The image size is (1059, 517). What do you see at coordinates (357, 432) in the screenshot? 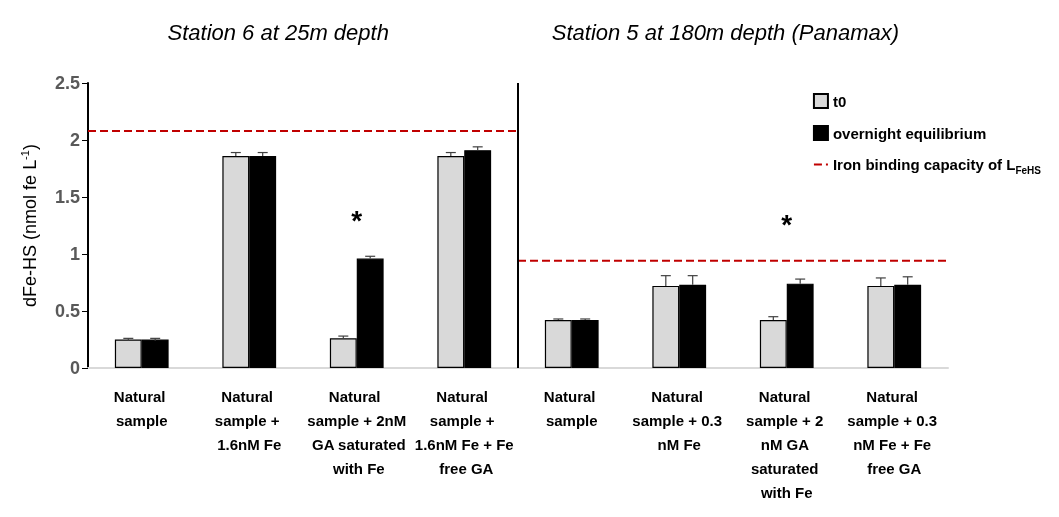
I see `x-tick-label: Natural sample + 2nM GA saturated with Fe` at bounding box center [357, 432].